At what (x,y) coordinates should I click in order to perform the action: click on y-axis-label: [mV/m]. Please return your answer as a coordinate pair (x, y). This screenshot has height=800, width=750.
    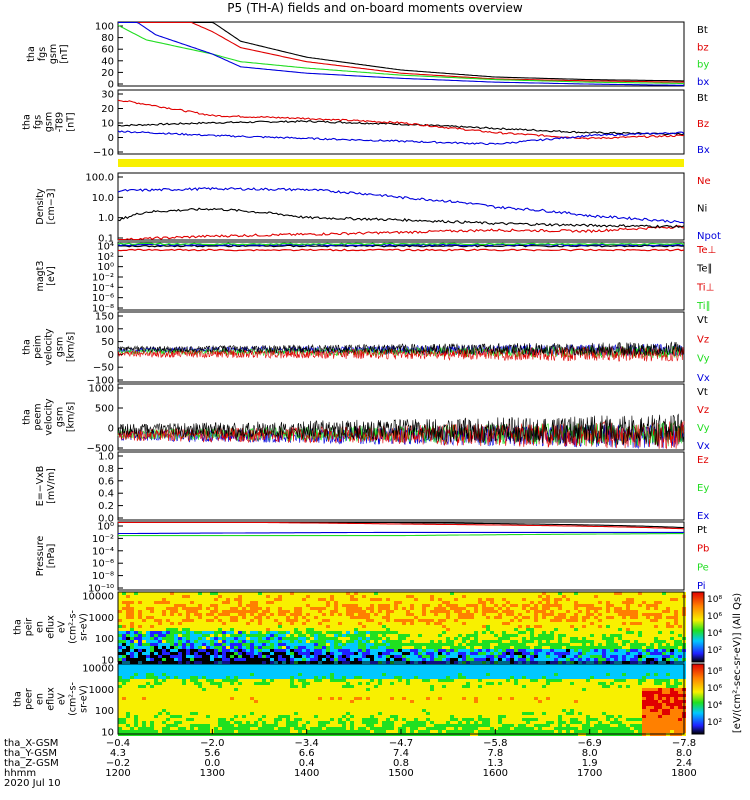
    Looking at the image, I should click on (51, 486).